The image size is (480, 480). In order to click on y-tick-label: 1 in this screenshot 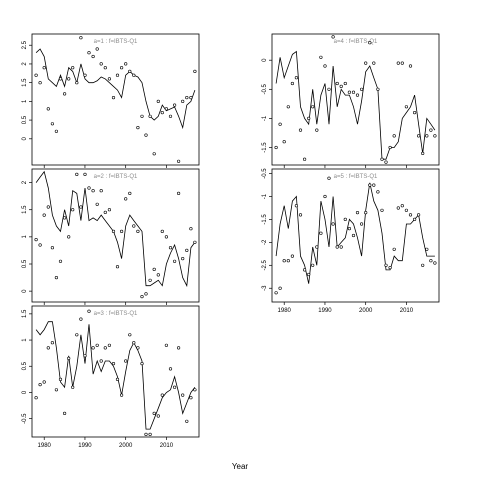, I will do `click(25, 340)`.